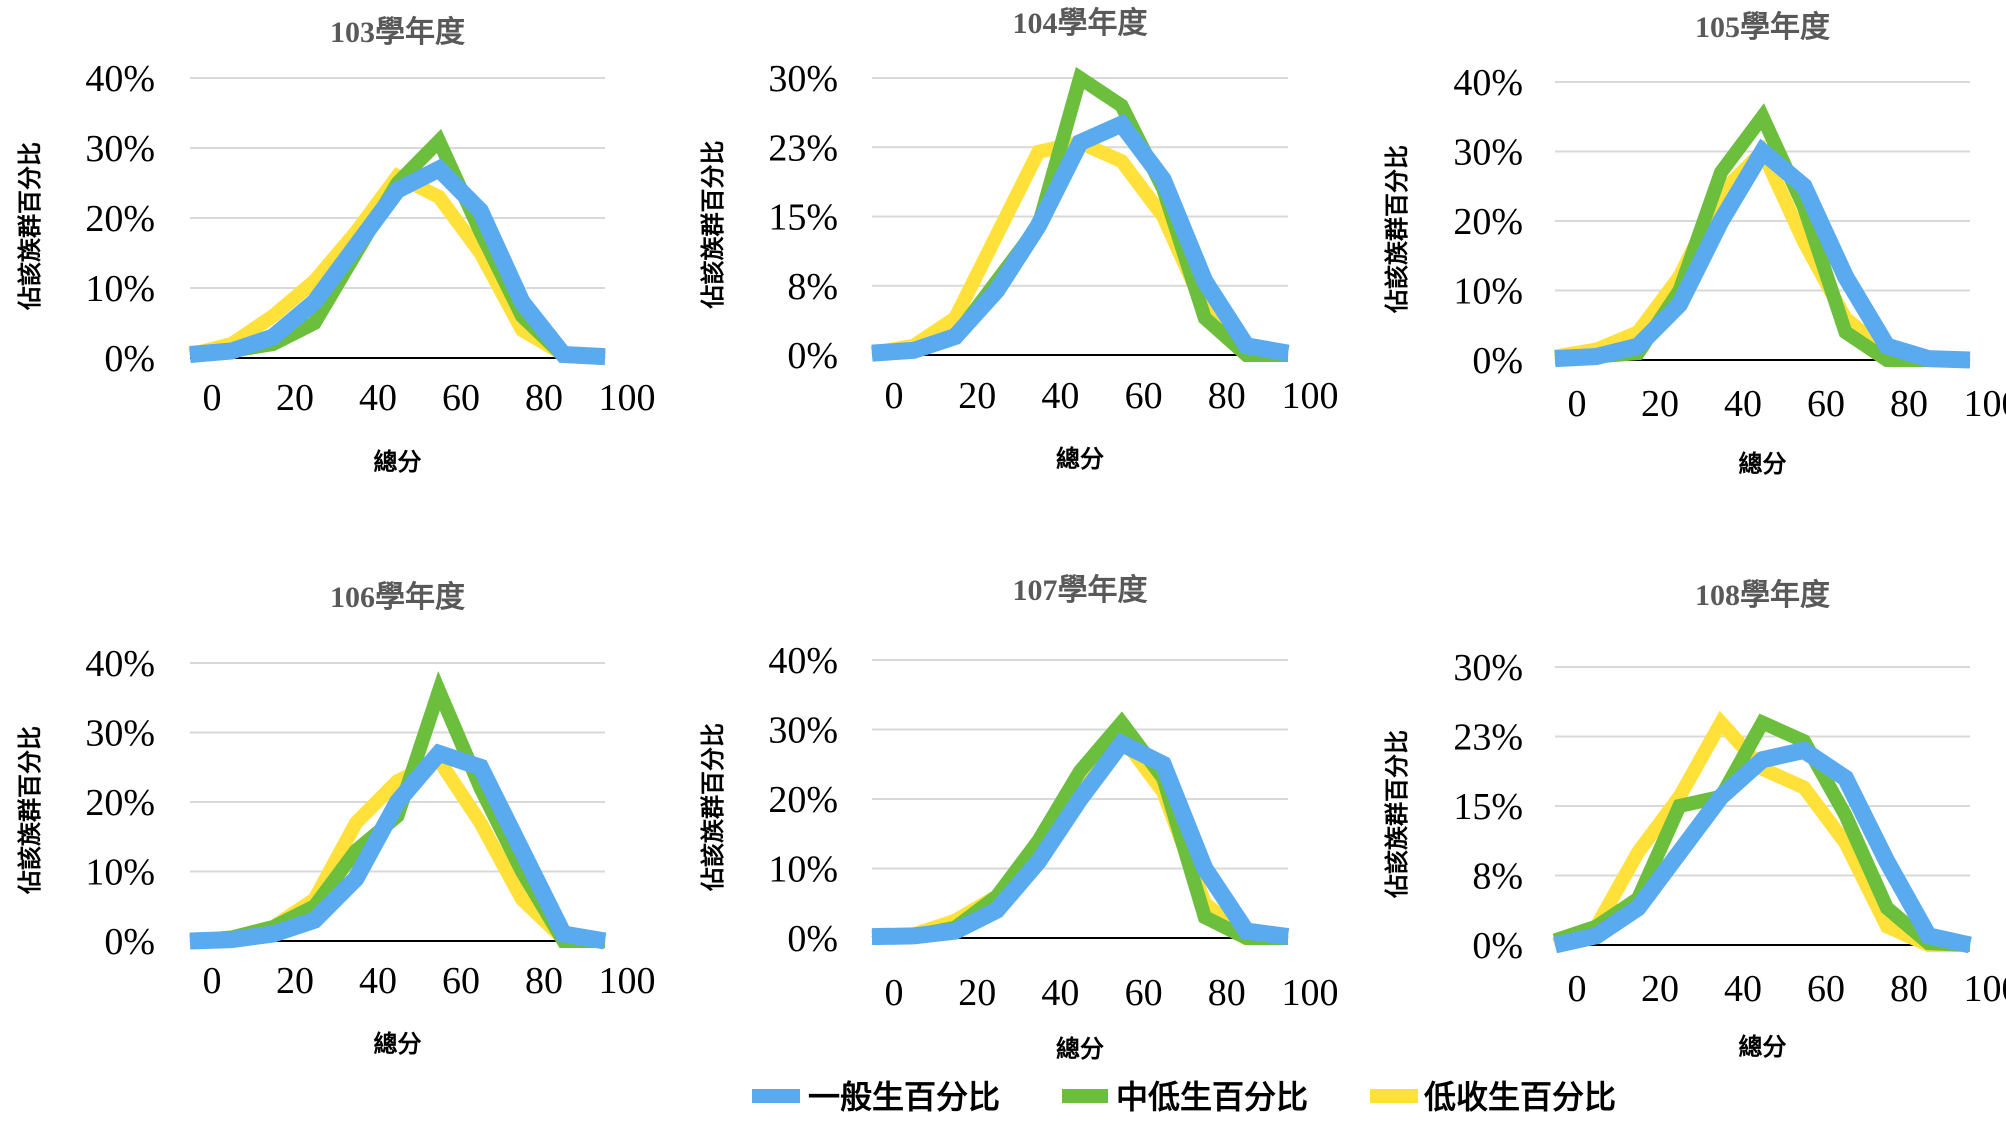  Describe the element at coordinates (1497, 877) in the screenshot. I see `y-tick-label: 8%` at that location.